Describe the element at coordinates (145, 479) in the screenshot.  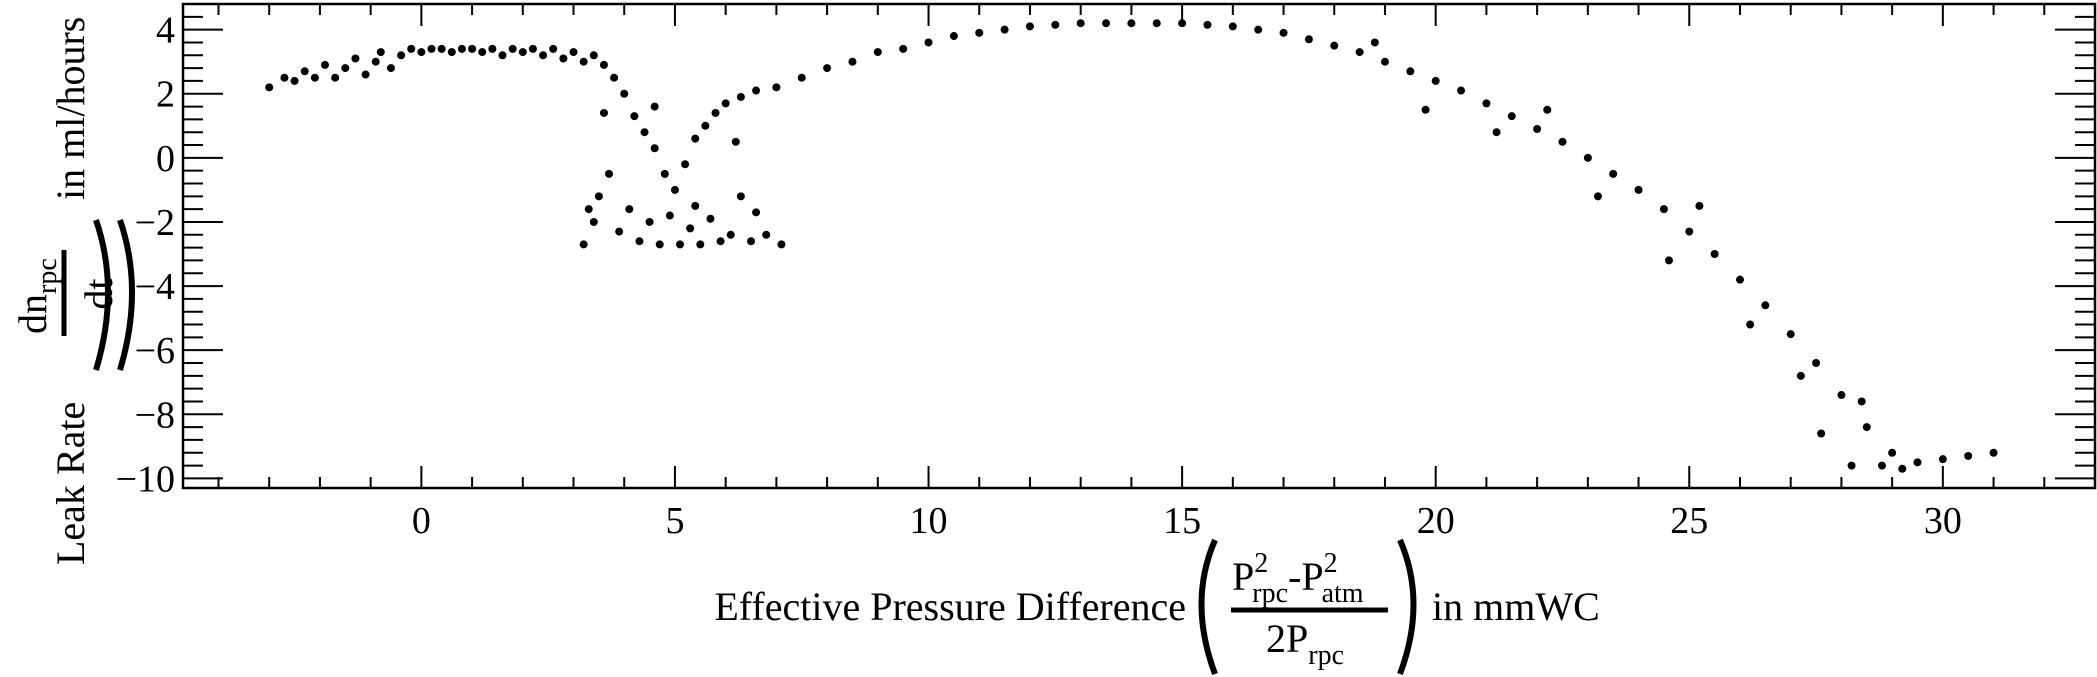
I see `y-tick-label: −10` at that location.